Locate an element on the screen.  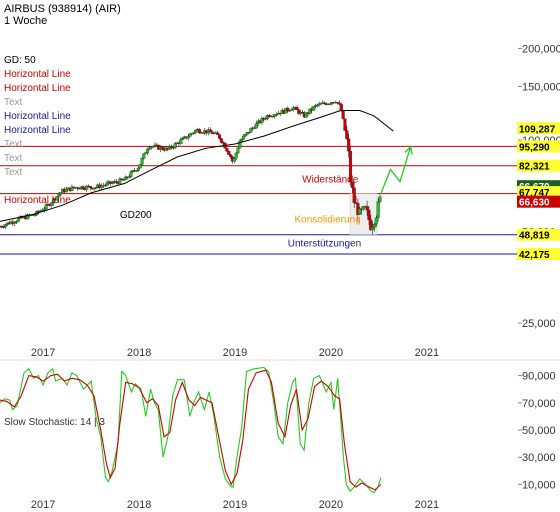
stochastic-axis-tick-label: 10,000 is located at coordinates (539, 485).